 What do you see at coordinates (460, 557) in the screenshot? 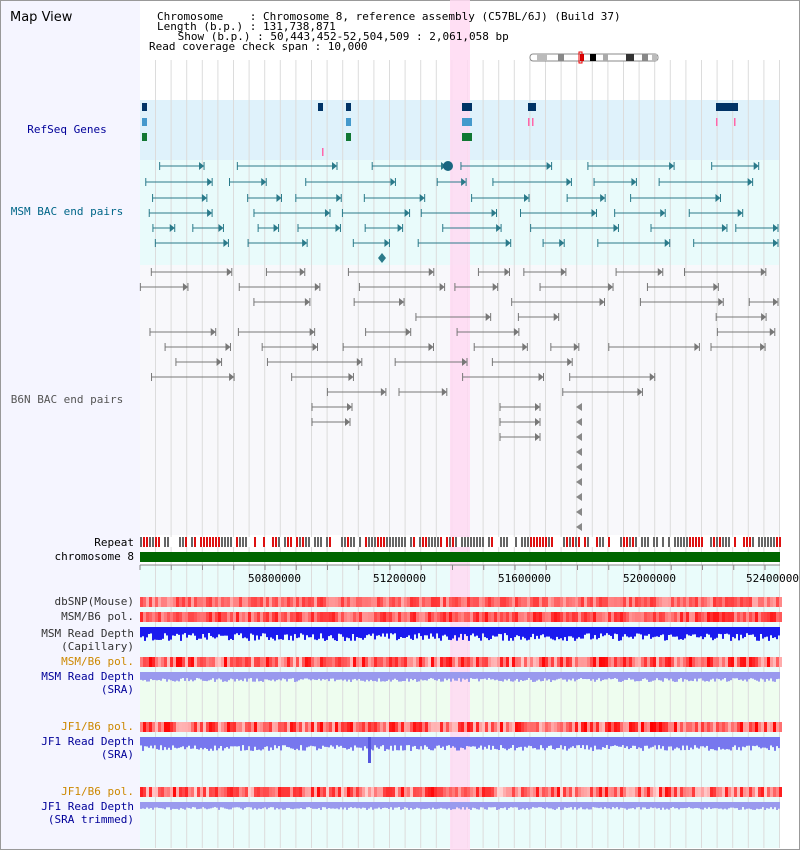
I see `chromosome-bar` at bounding box center [460, 557].